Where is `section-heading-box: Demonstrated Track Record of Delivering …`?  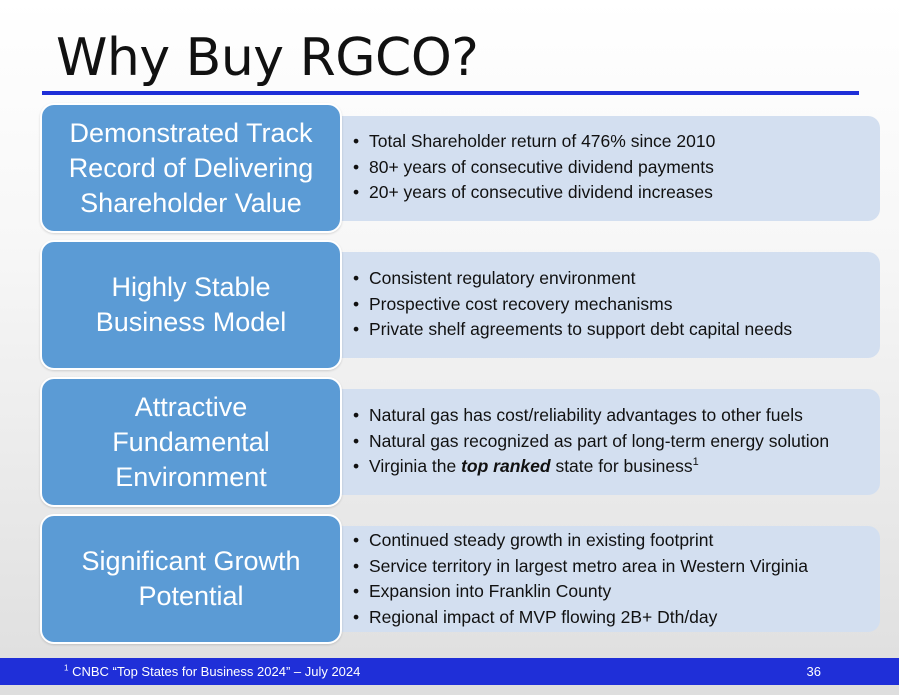
section-heading-box: Demonstrated Track Record of Delivering … is located at coordinates (191, 168).